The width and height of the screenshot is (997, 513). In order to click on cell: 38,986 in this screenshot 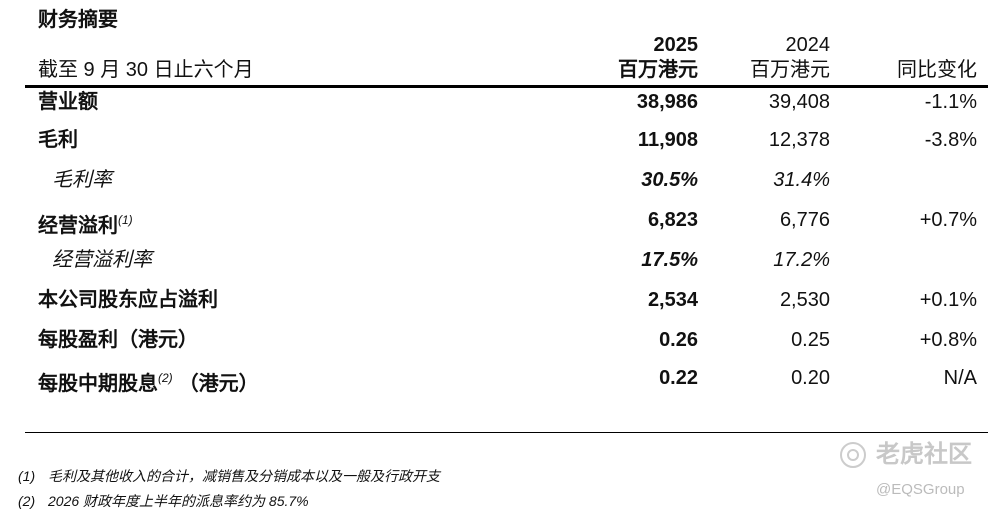, I will do `click(667, 102)`.